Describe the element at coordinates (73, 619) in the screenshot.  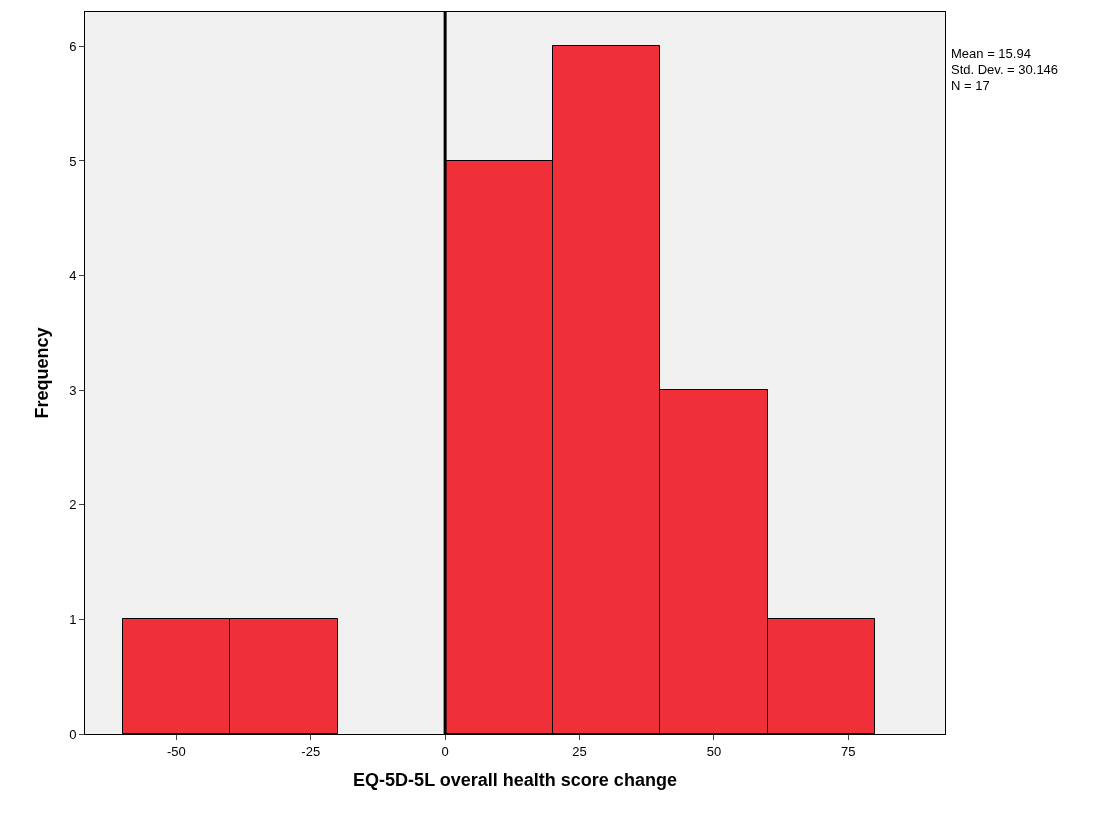
I see `y-tick-label: 1` at that location.